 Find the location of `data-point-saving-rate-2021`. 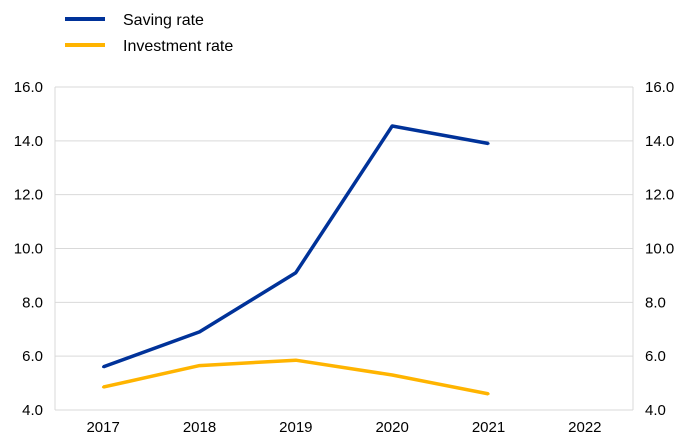

data-point-saving-rate-2021 is located at coordinates (488, 143).